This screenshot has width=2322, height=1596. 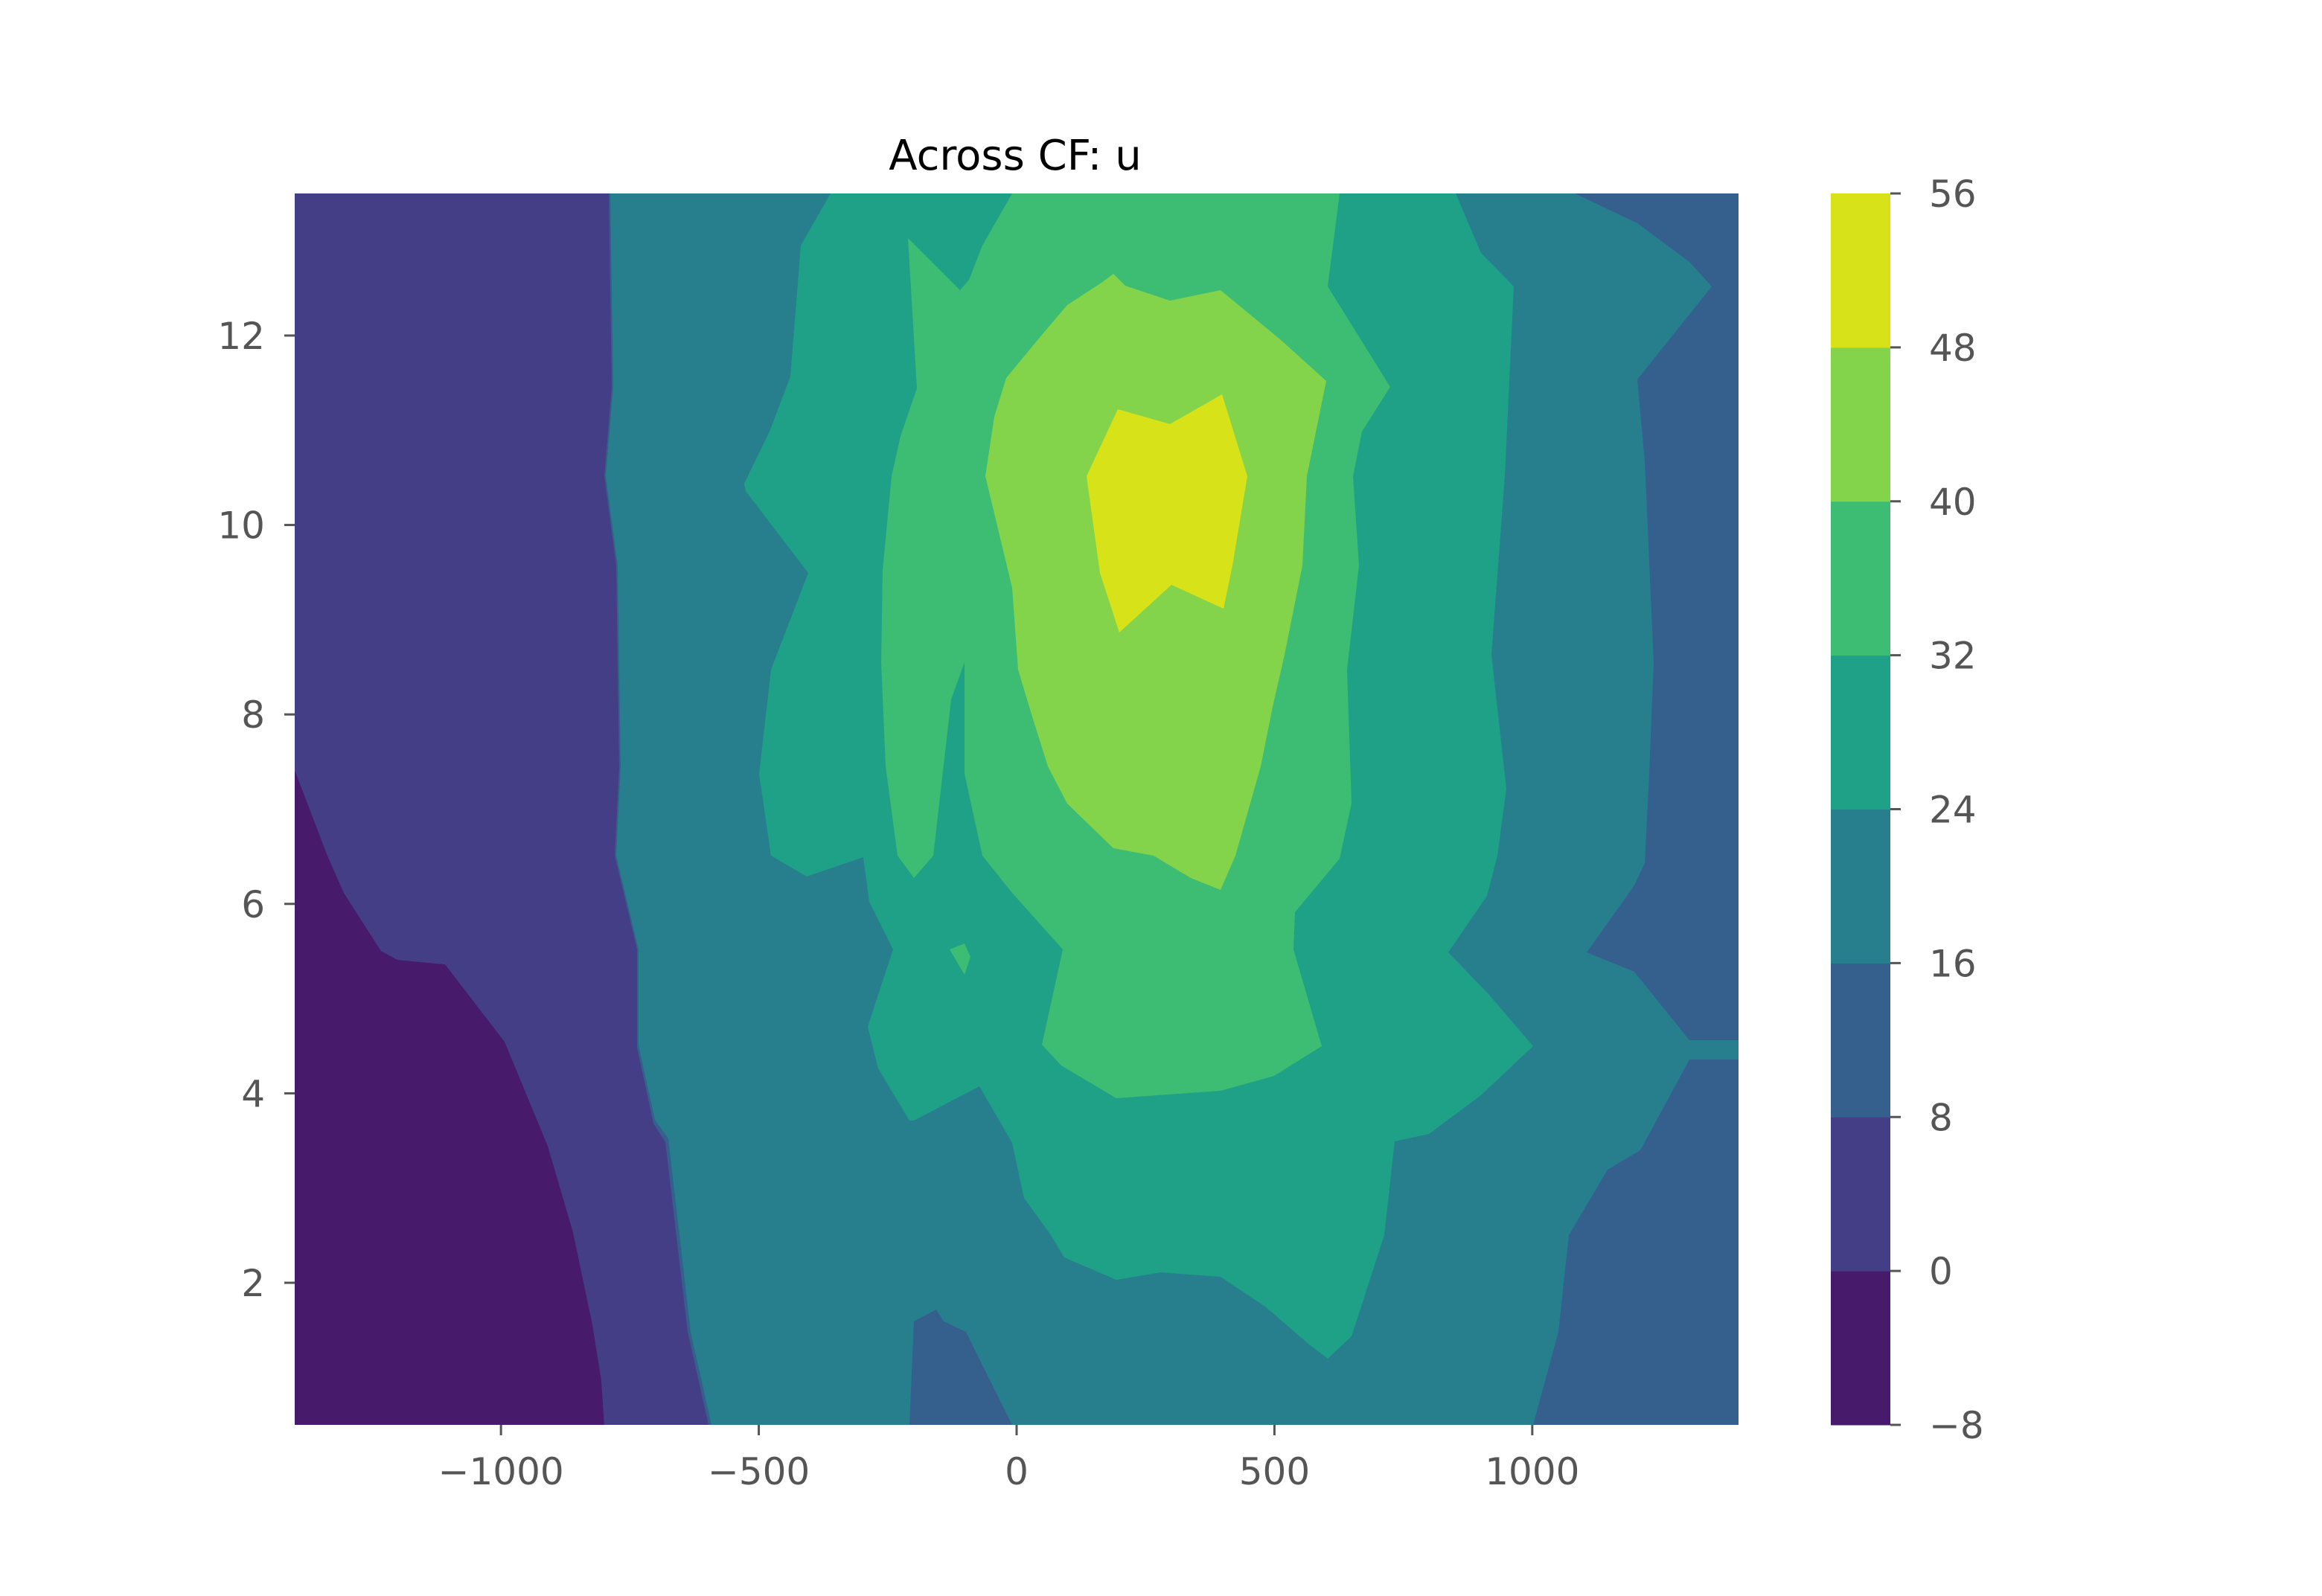 What do you see at coordinates (1953, 502) in the screenshot?
I see `colorbar-tick-label: 40` at bounding box center [1953, 502].